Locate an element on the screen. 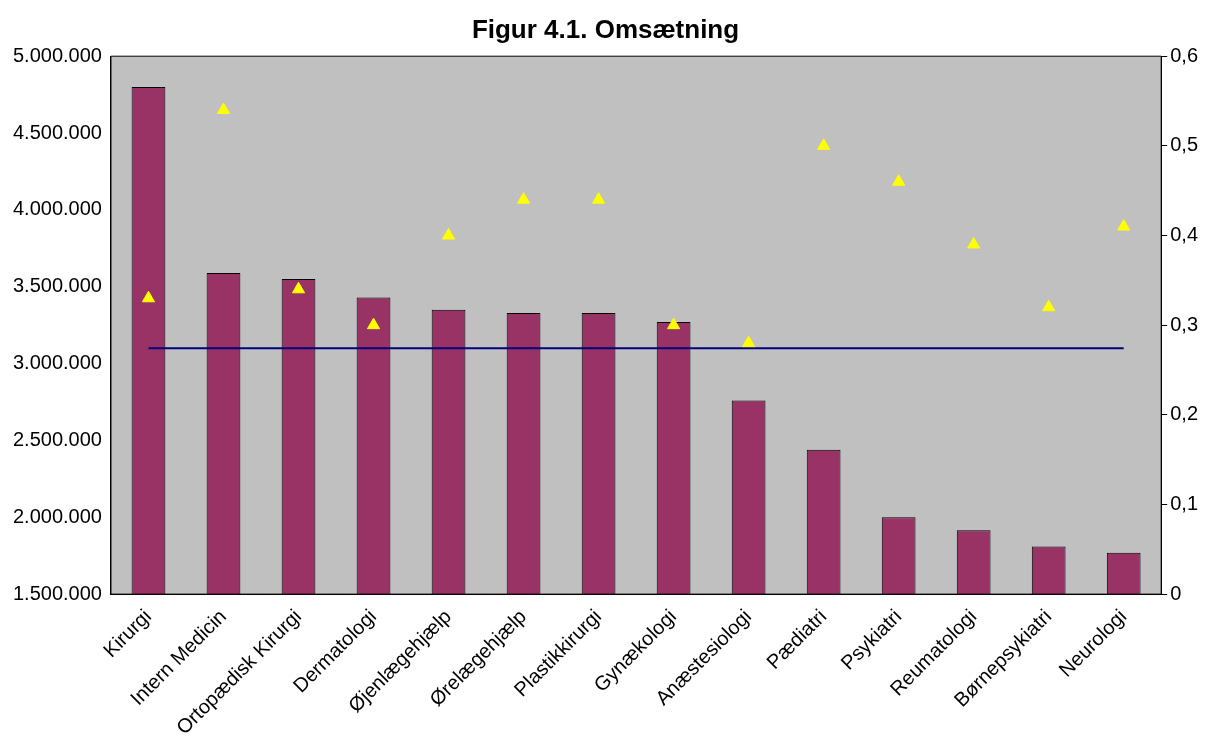 This screenshot has height=753, width=1211. y-tick-label: 2.500.000 is located at coordinates (57, 438).